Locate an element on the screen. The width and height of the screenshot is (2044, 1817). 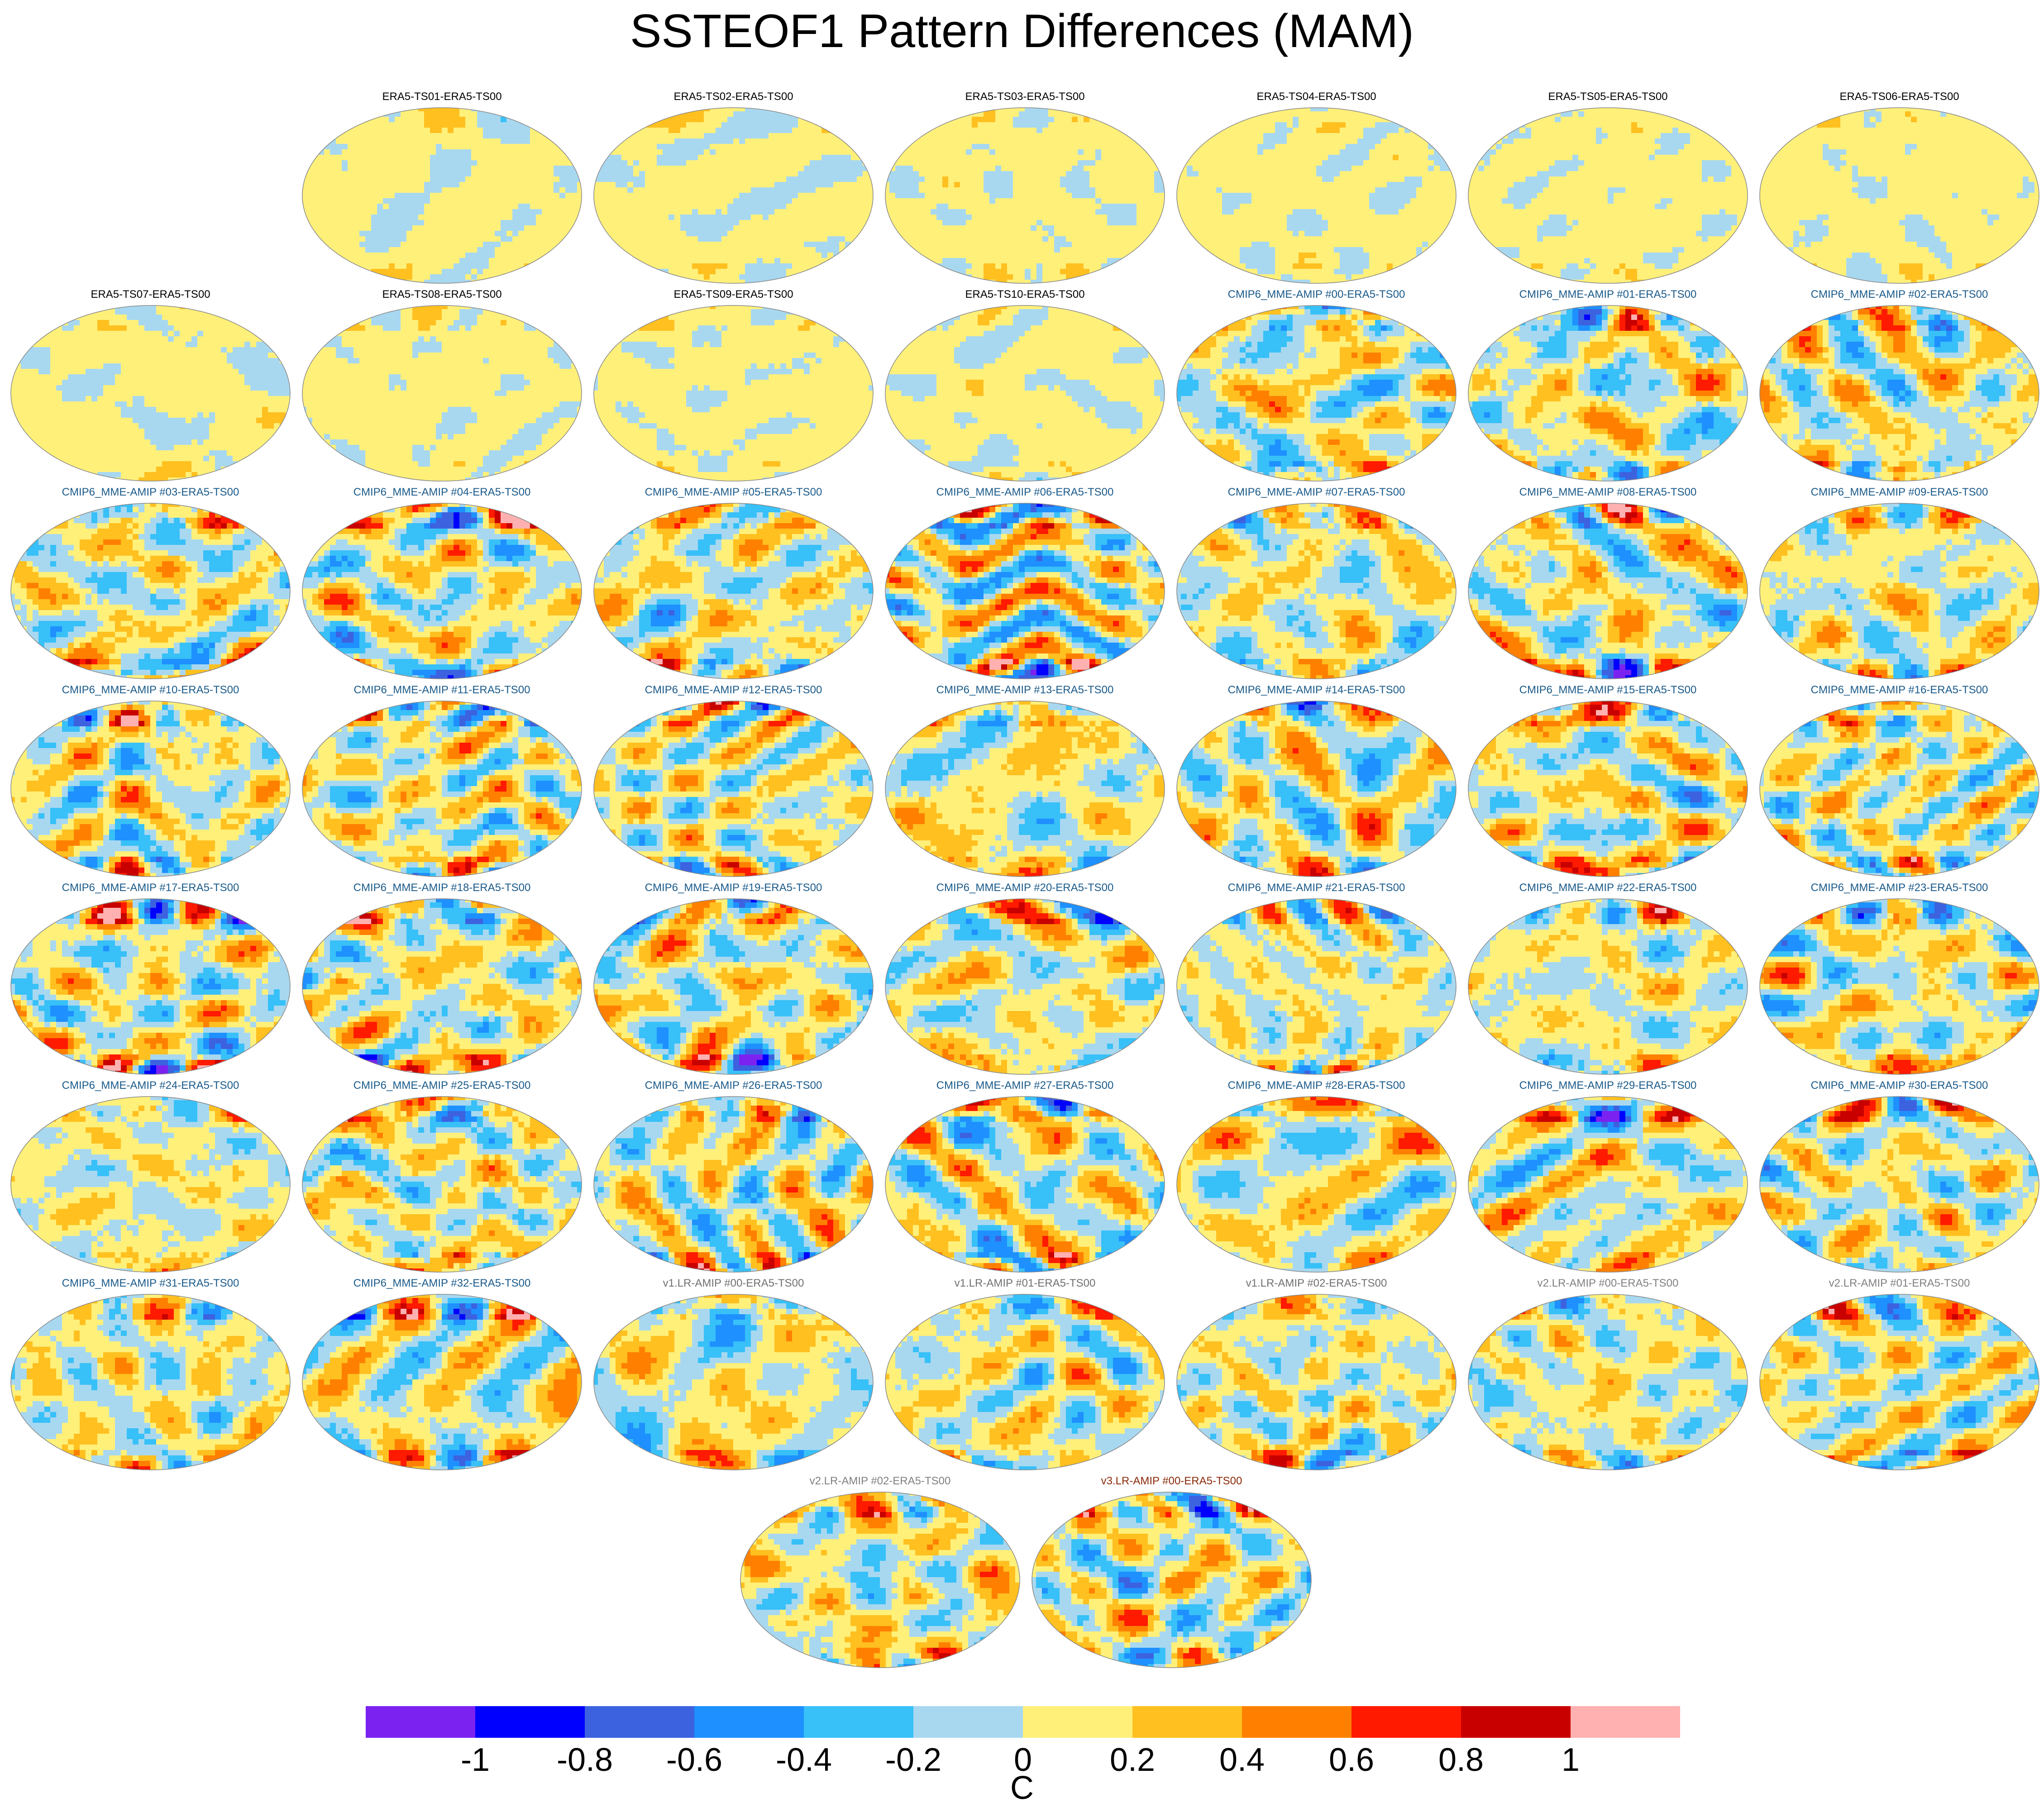
panel-title: CMIP6_MME-AMIP #17-ERA5-TS00 is located at coordinates (150, 888).